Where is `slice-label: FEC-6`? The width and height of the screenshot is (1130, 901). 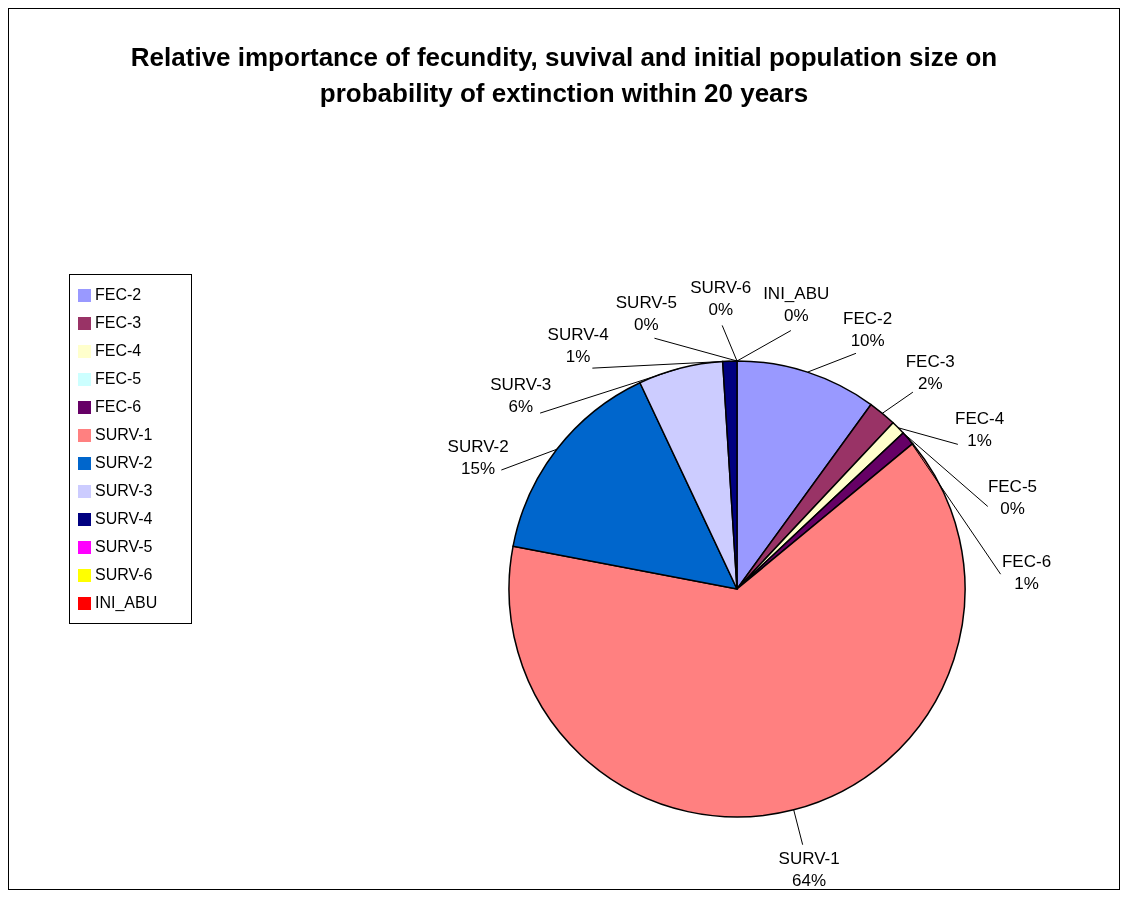
slice-label: FEC-6 is located at coordinates (1026, 561).